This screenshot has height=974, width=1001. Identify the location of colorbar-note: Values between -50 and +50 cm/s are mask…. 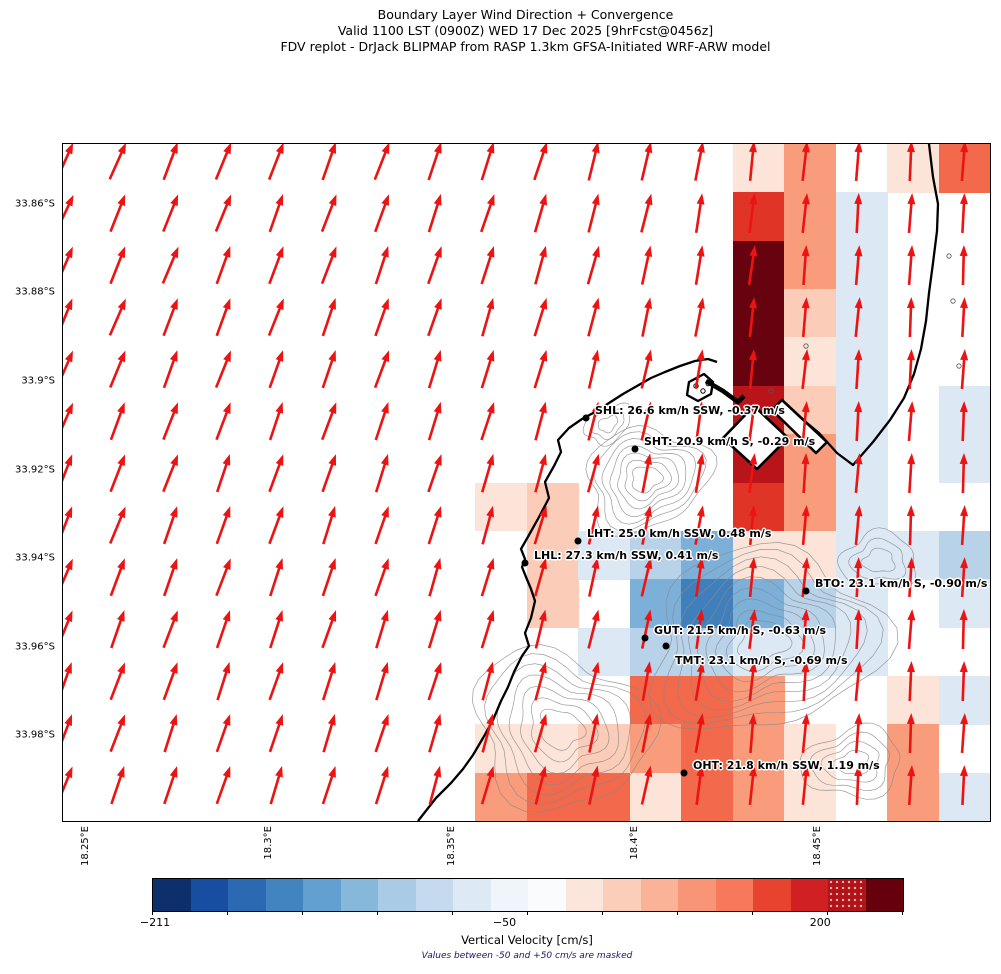
(527, 956).